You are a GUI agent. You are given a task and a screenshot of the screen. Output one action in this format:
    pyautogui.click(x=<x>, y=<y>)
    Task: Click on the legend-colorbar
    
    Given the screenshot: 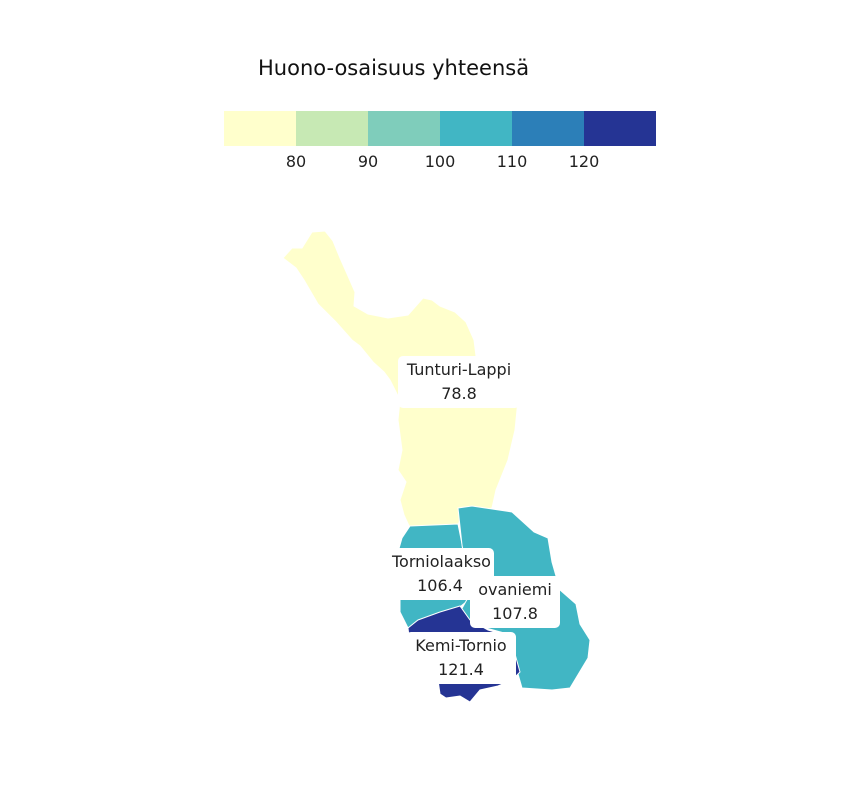 What is the action you would take?
    pyautogui.click(x=440, y=128)
    